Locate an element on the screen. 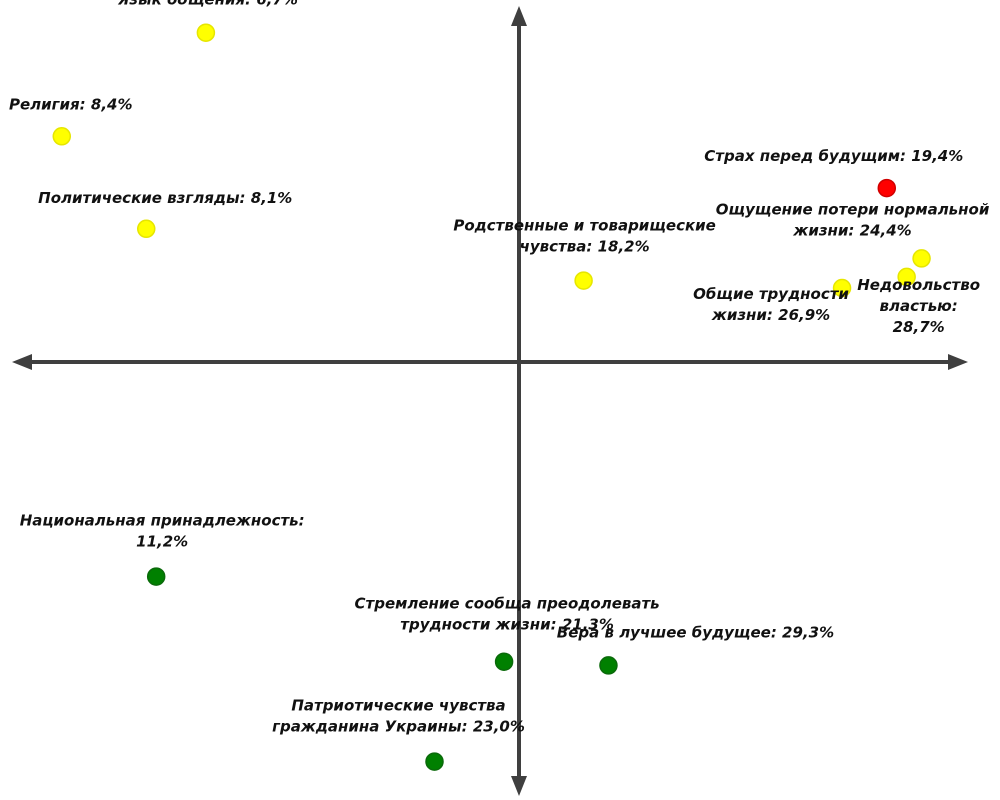 The image size is (1000, 800). data-label-line: Родственные и товарищеские is located at coordinates (584, 226).